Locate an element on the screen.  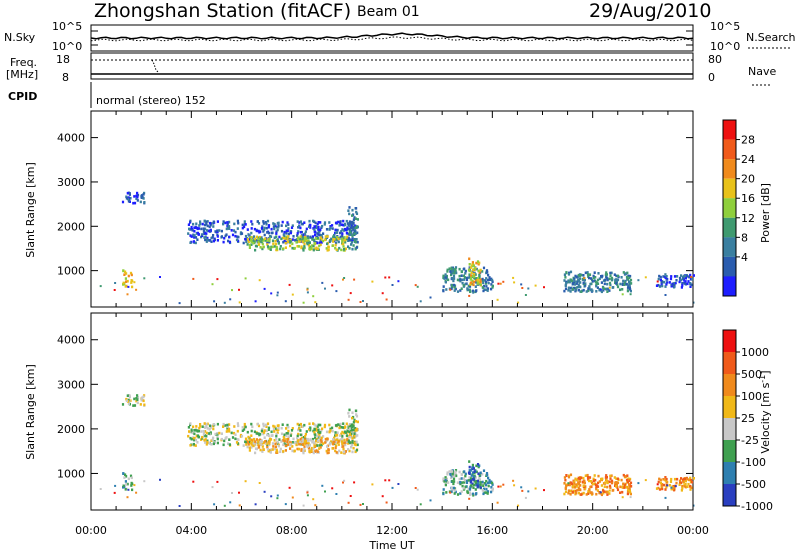
cpid-value: normal (stereo) 152 is located at coordinates (151, 100).